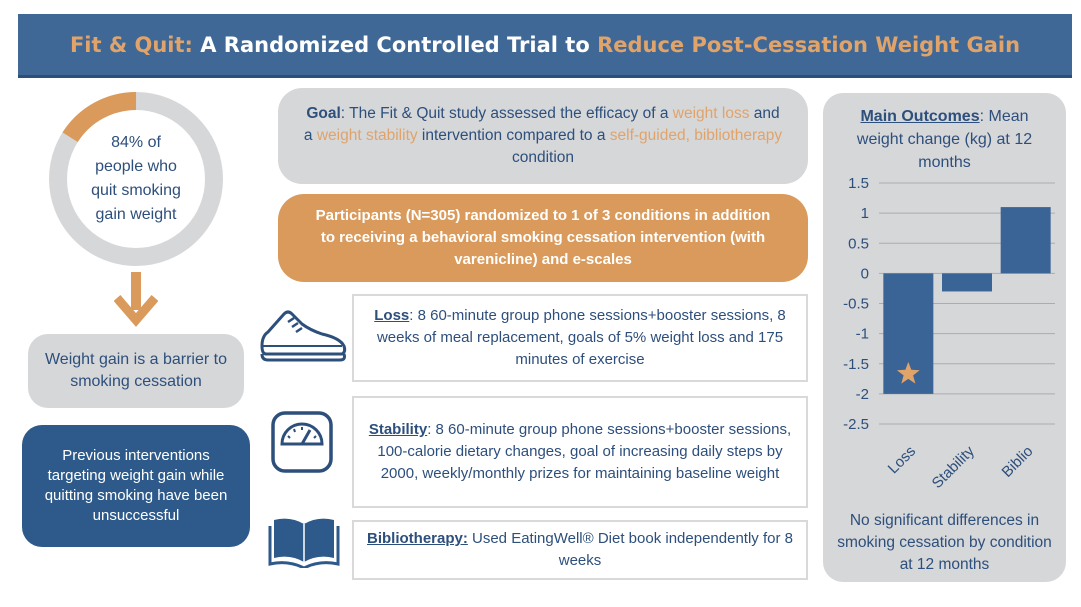  Describe the element at coordinates (367, 135) in the screenshot. I see `goal-weight-stability: weight stability` at that location.